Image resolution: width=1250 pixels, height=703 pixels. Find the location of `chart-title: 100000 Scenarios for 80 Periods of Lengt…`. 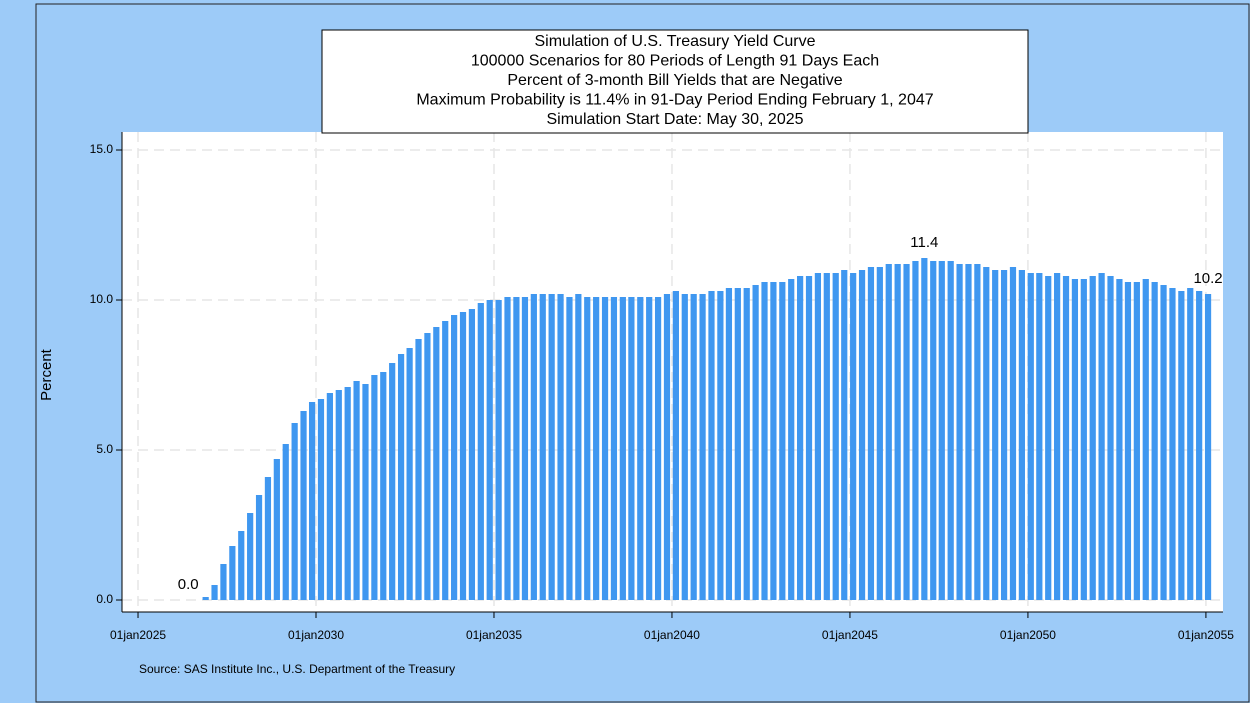

chart-title: 100000 Scenarios for 80 Periods of Lengt… is located at coordinates (675, 61).